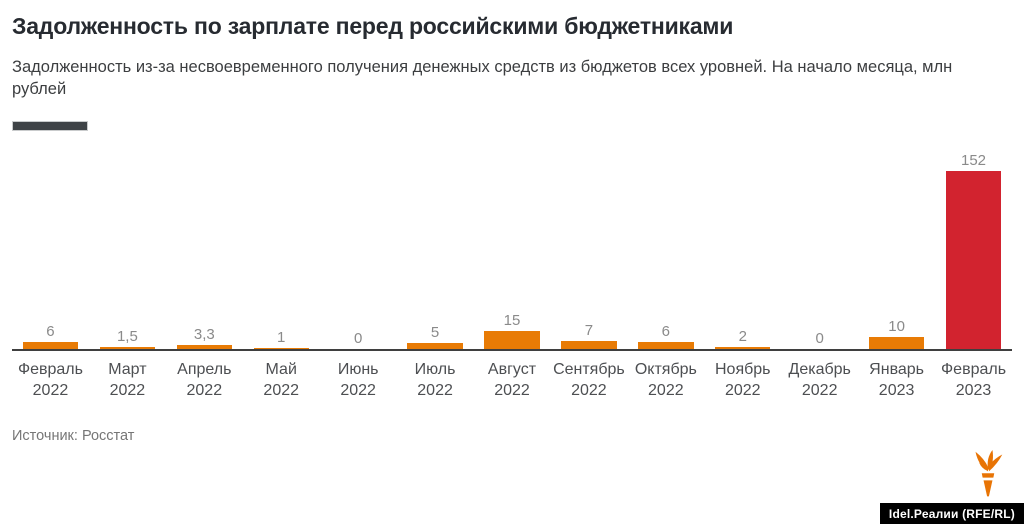  I want to click on rfe-rl-torch-icon, so click(989, 473).